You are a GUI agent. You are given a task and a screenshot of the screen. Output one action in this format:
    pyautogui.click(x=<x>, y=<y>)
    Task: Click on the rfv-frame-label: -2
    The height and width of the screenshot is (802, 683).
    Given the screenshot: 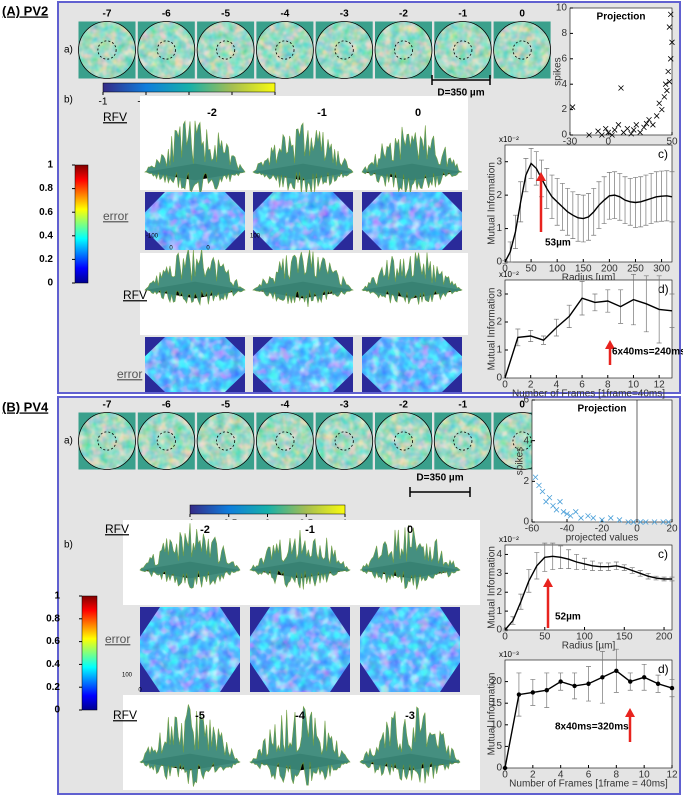 What is the action you would take?
    pyautogui.click(x=205, y=530)
    